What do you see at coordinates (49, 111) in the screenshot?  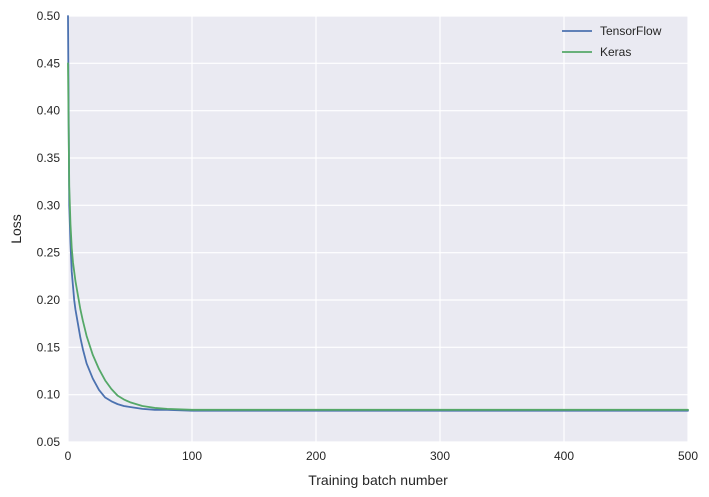 I see `y-tick-label: 0.40` at bounding box center [49, 111].